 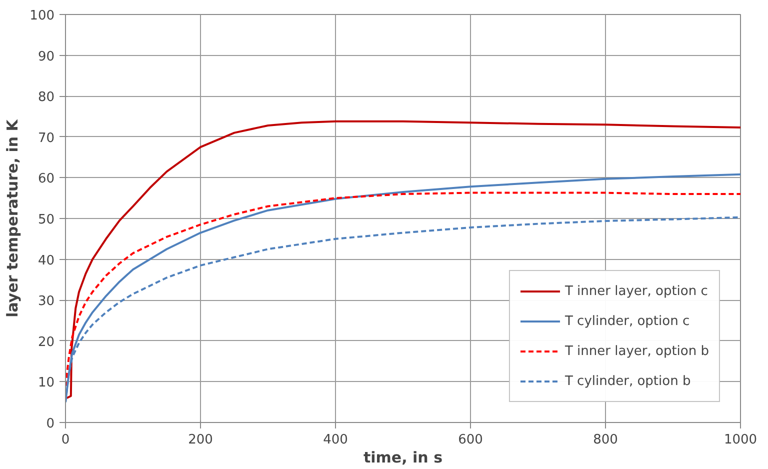 I want to click on y-axis-title: layer temperature, in K, so click(x=13, y=218).